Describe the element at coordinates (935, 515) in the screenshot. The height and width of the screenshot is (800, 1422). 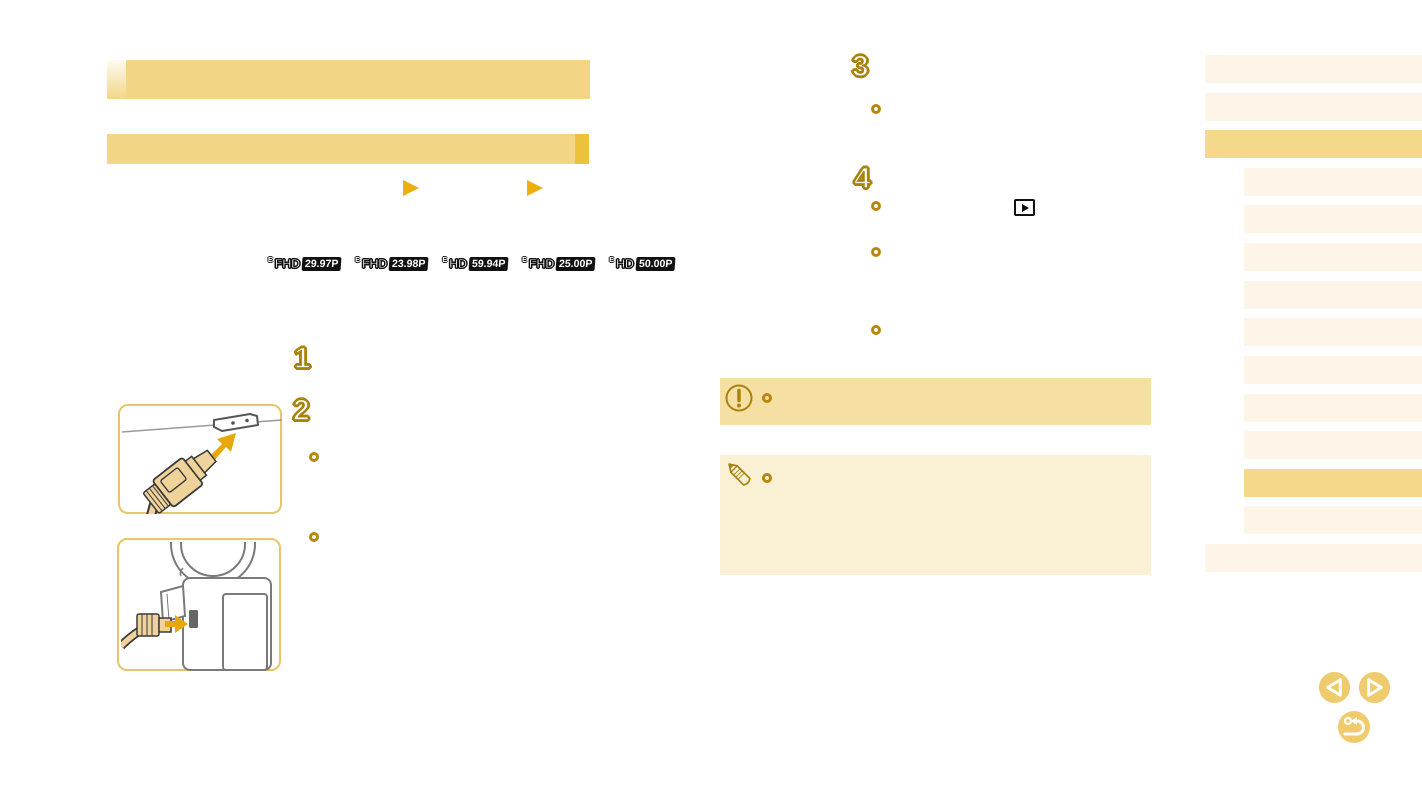
I see `note-box` at that location.